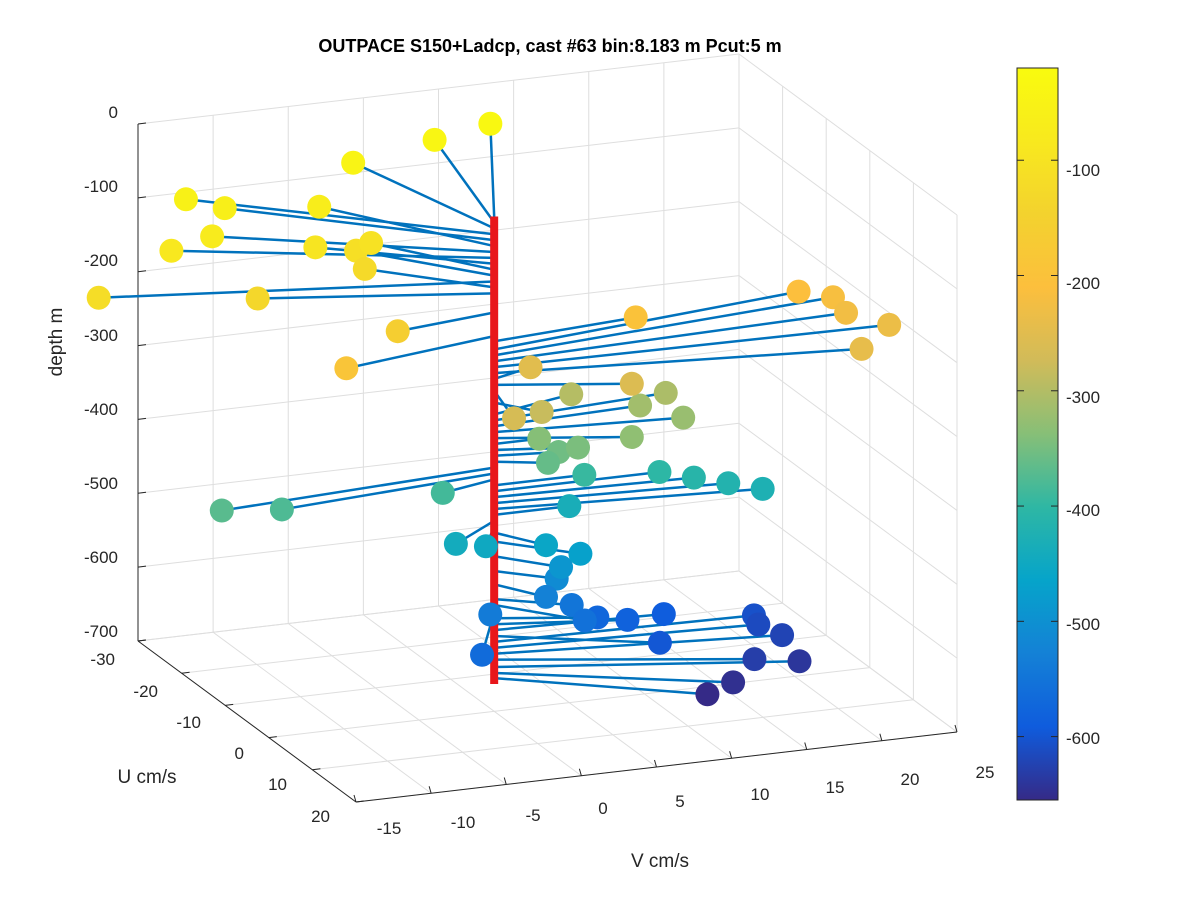 This screenshot has width=1200, height=900. I want to click on colorbar-tick-label: -600, so click(1083, 738).